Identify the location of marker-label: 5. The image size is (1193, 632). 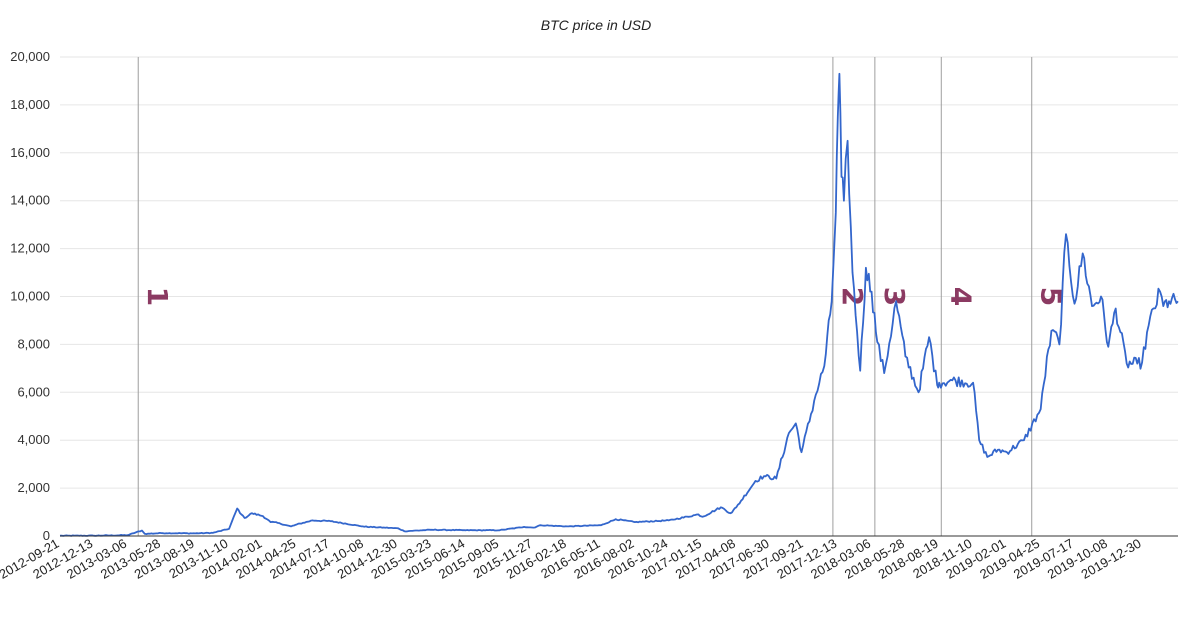
(1051, 296).